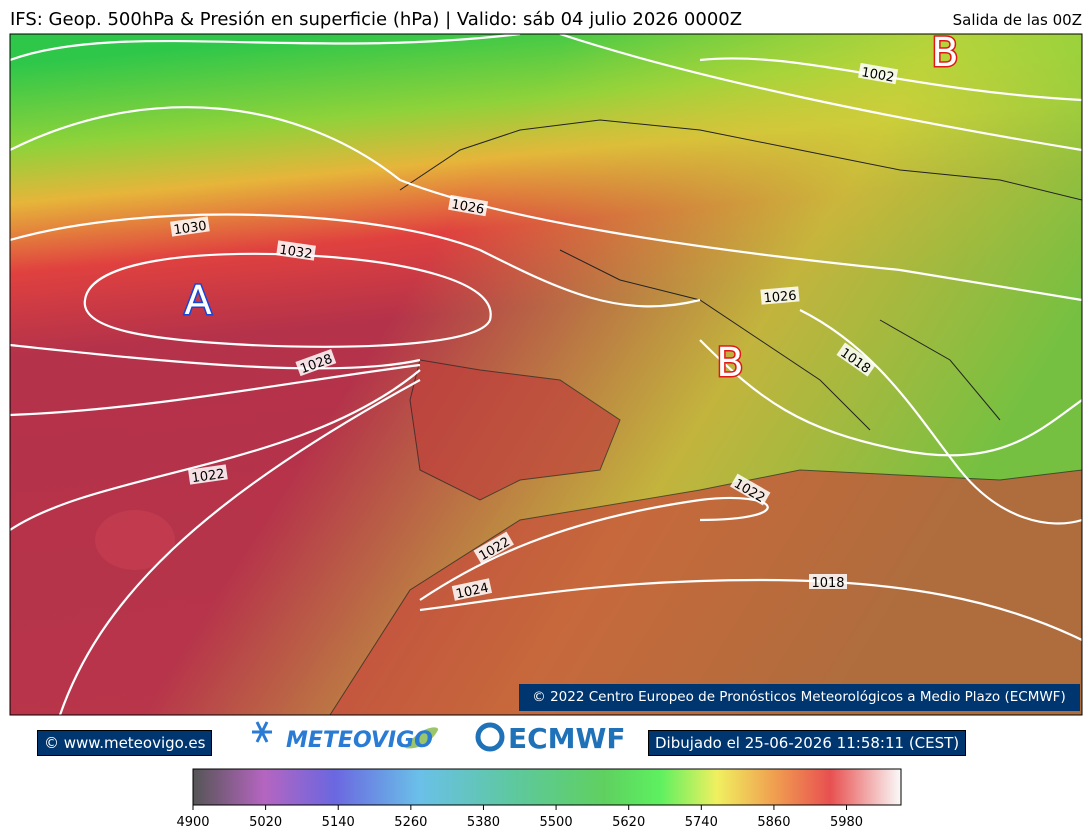  I want to click on ecmwf-logo: ECMWF, so click(567, 738).